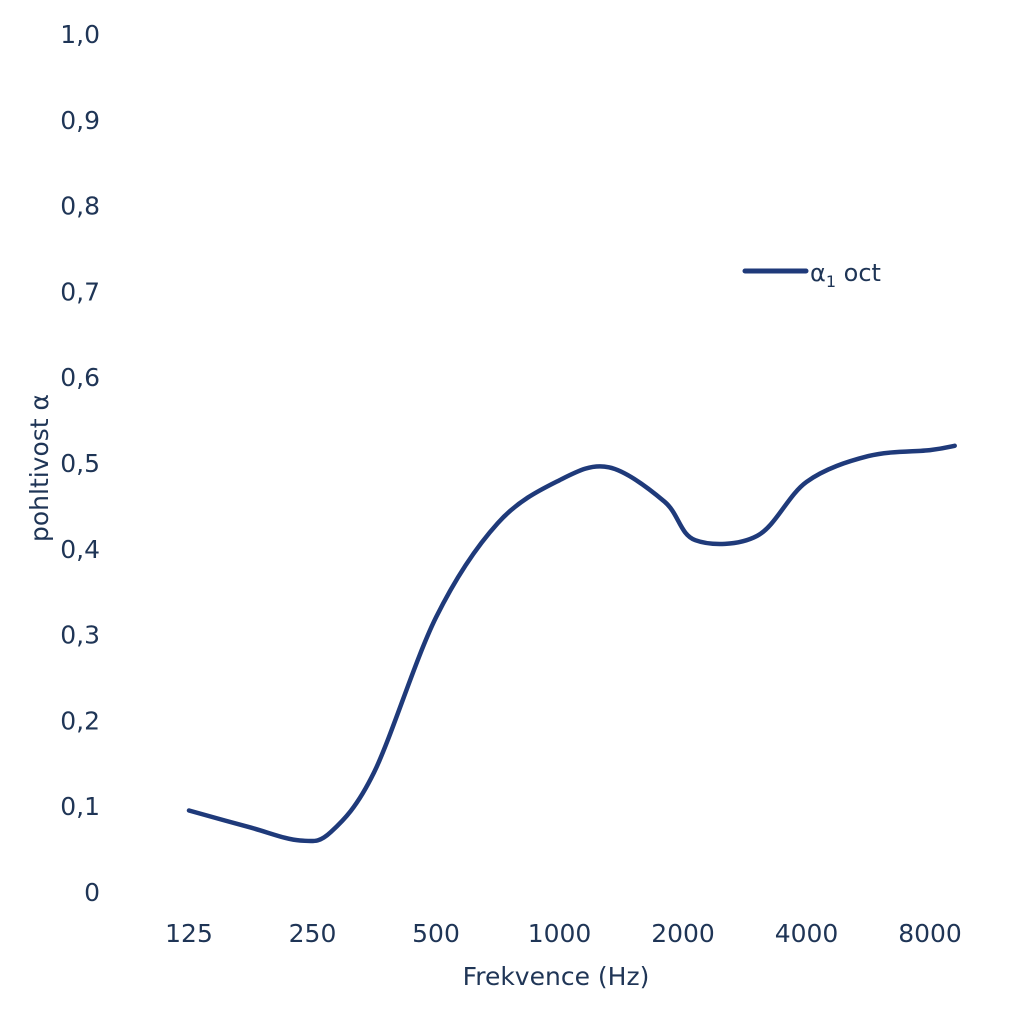 The image size is (1024, 1024). I want to click on x-tick-label: 125, so click(189, 933).